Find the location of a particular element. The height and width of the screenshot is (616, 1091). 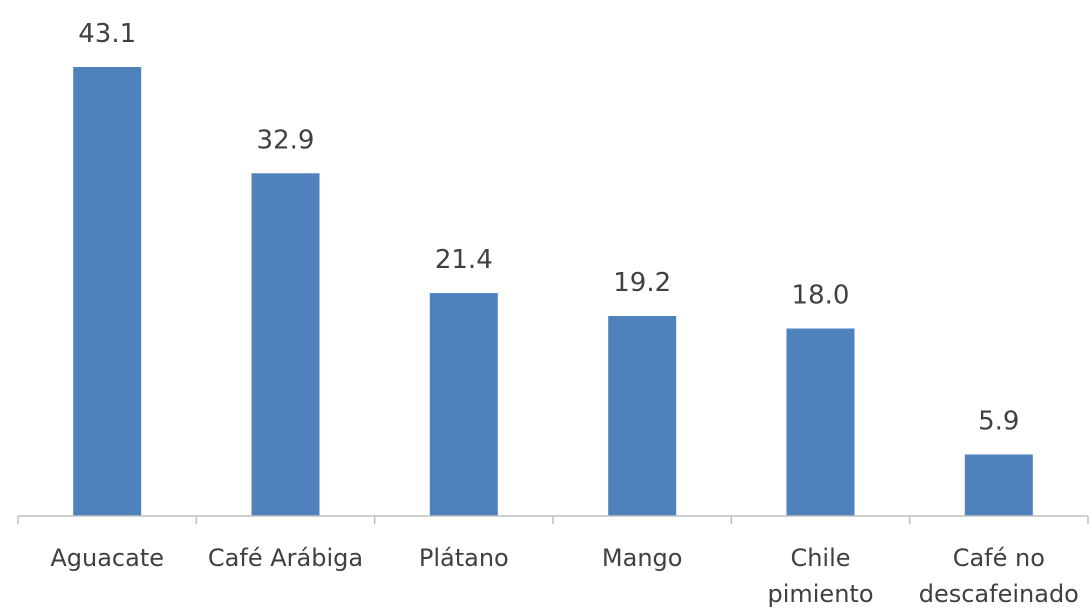

category-label-line: Plátano is located at coordinates (464, 558).